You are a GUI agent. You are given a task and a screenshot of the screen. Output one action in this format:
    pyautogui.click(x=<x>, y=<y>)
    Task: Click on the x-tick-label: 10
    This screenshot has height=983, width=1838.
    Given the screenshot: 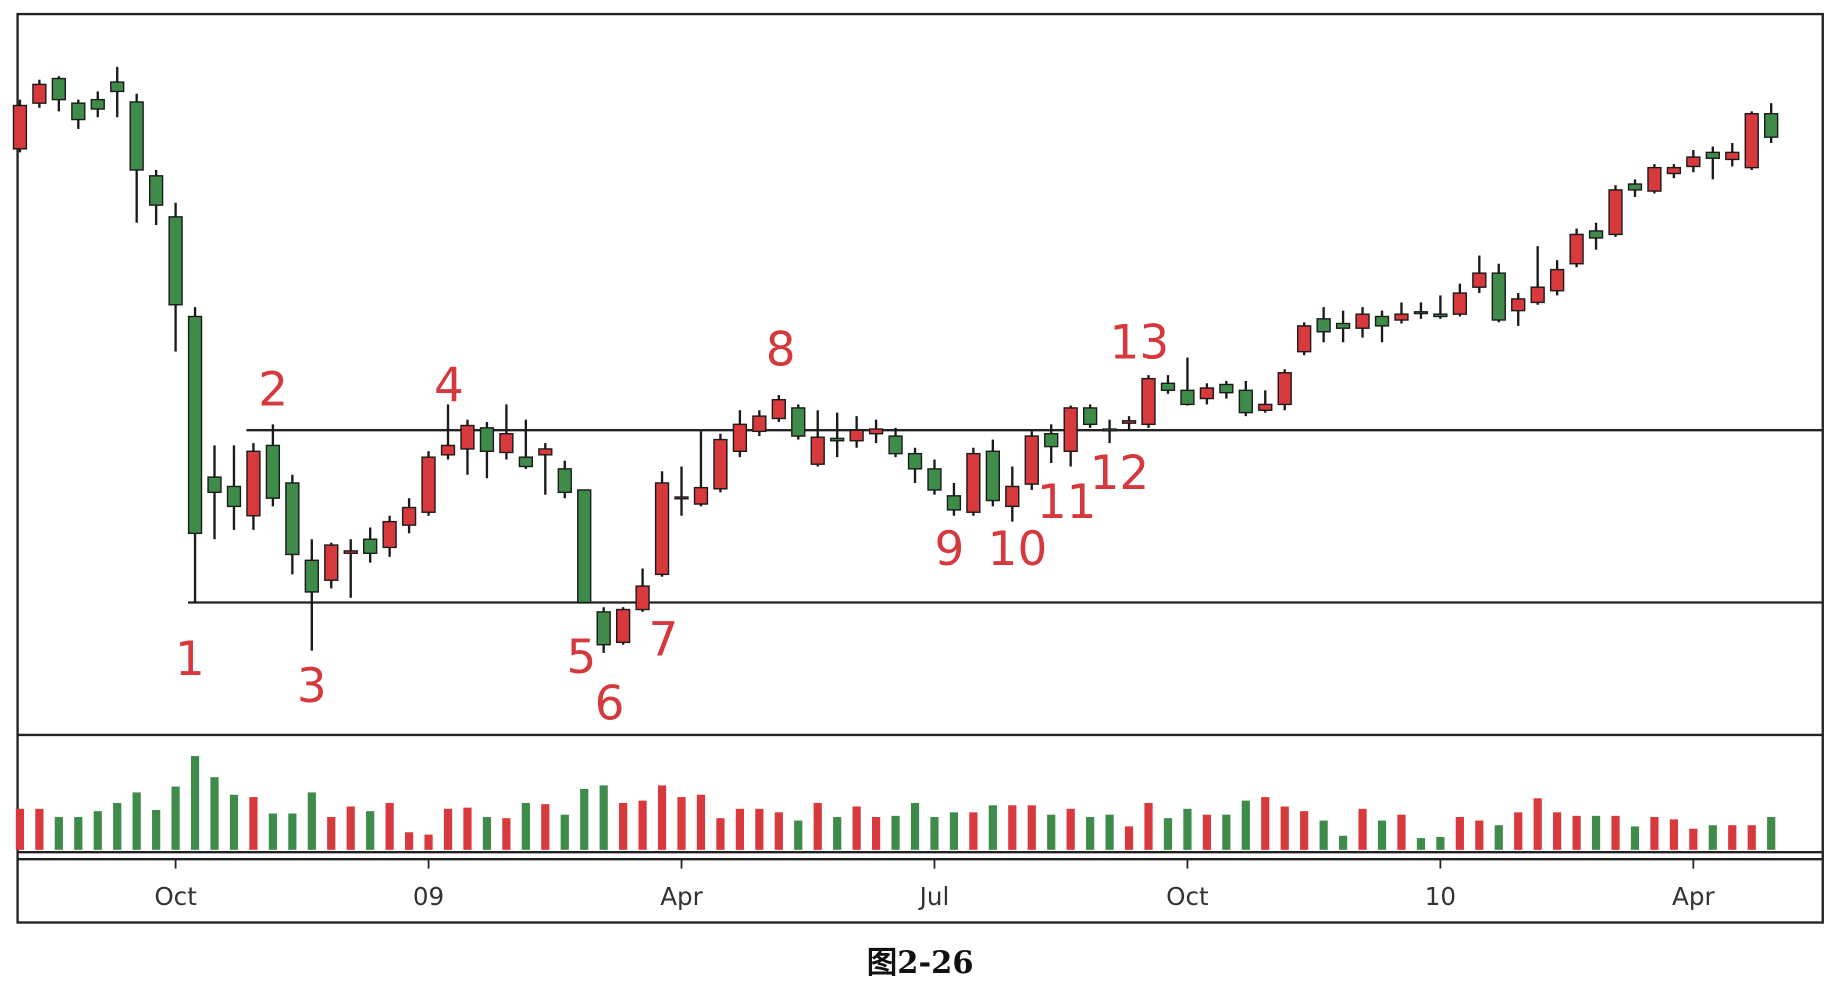 What is the action you would take?
    pyautogui.click(x=1440, y=896)
    